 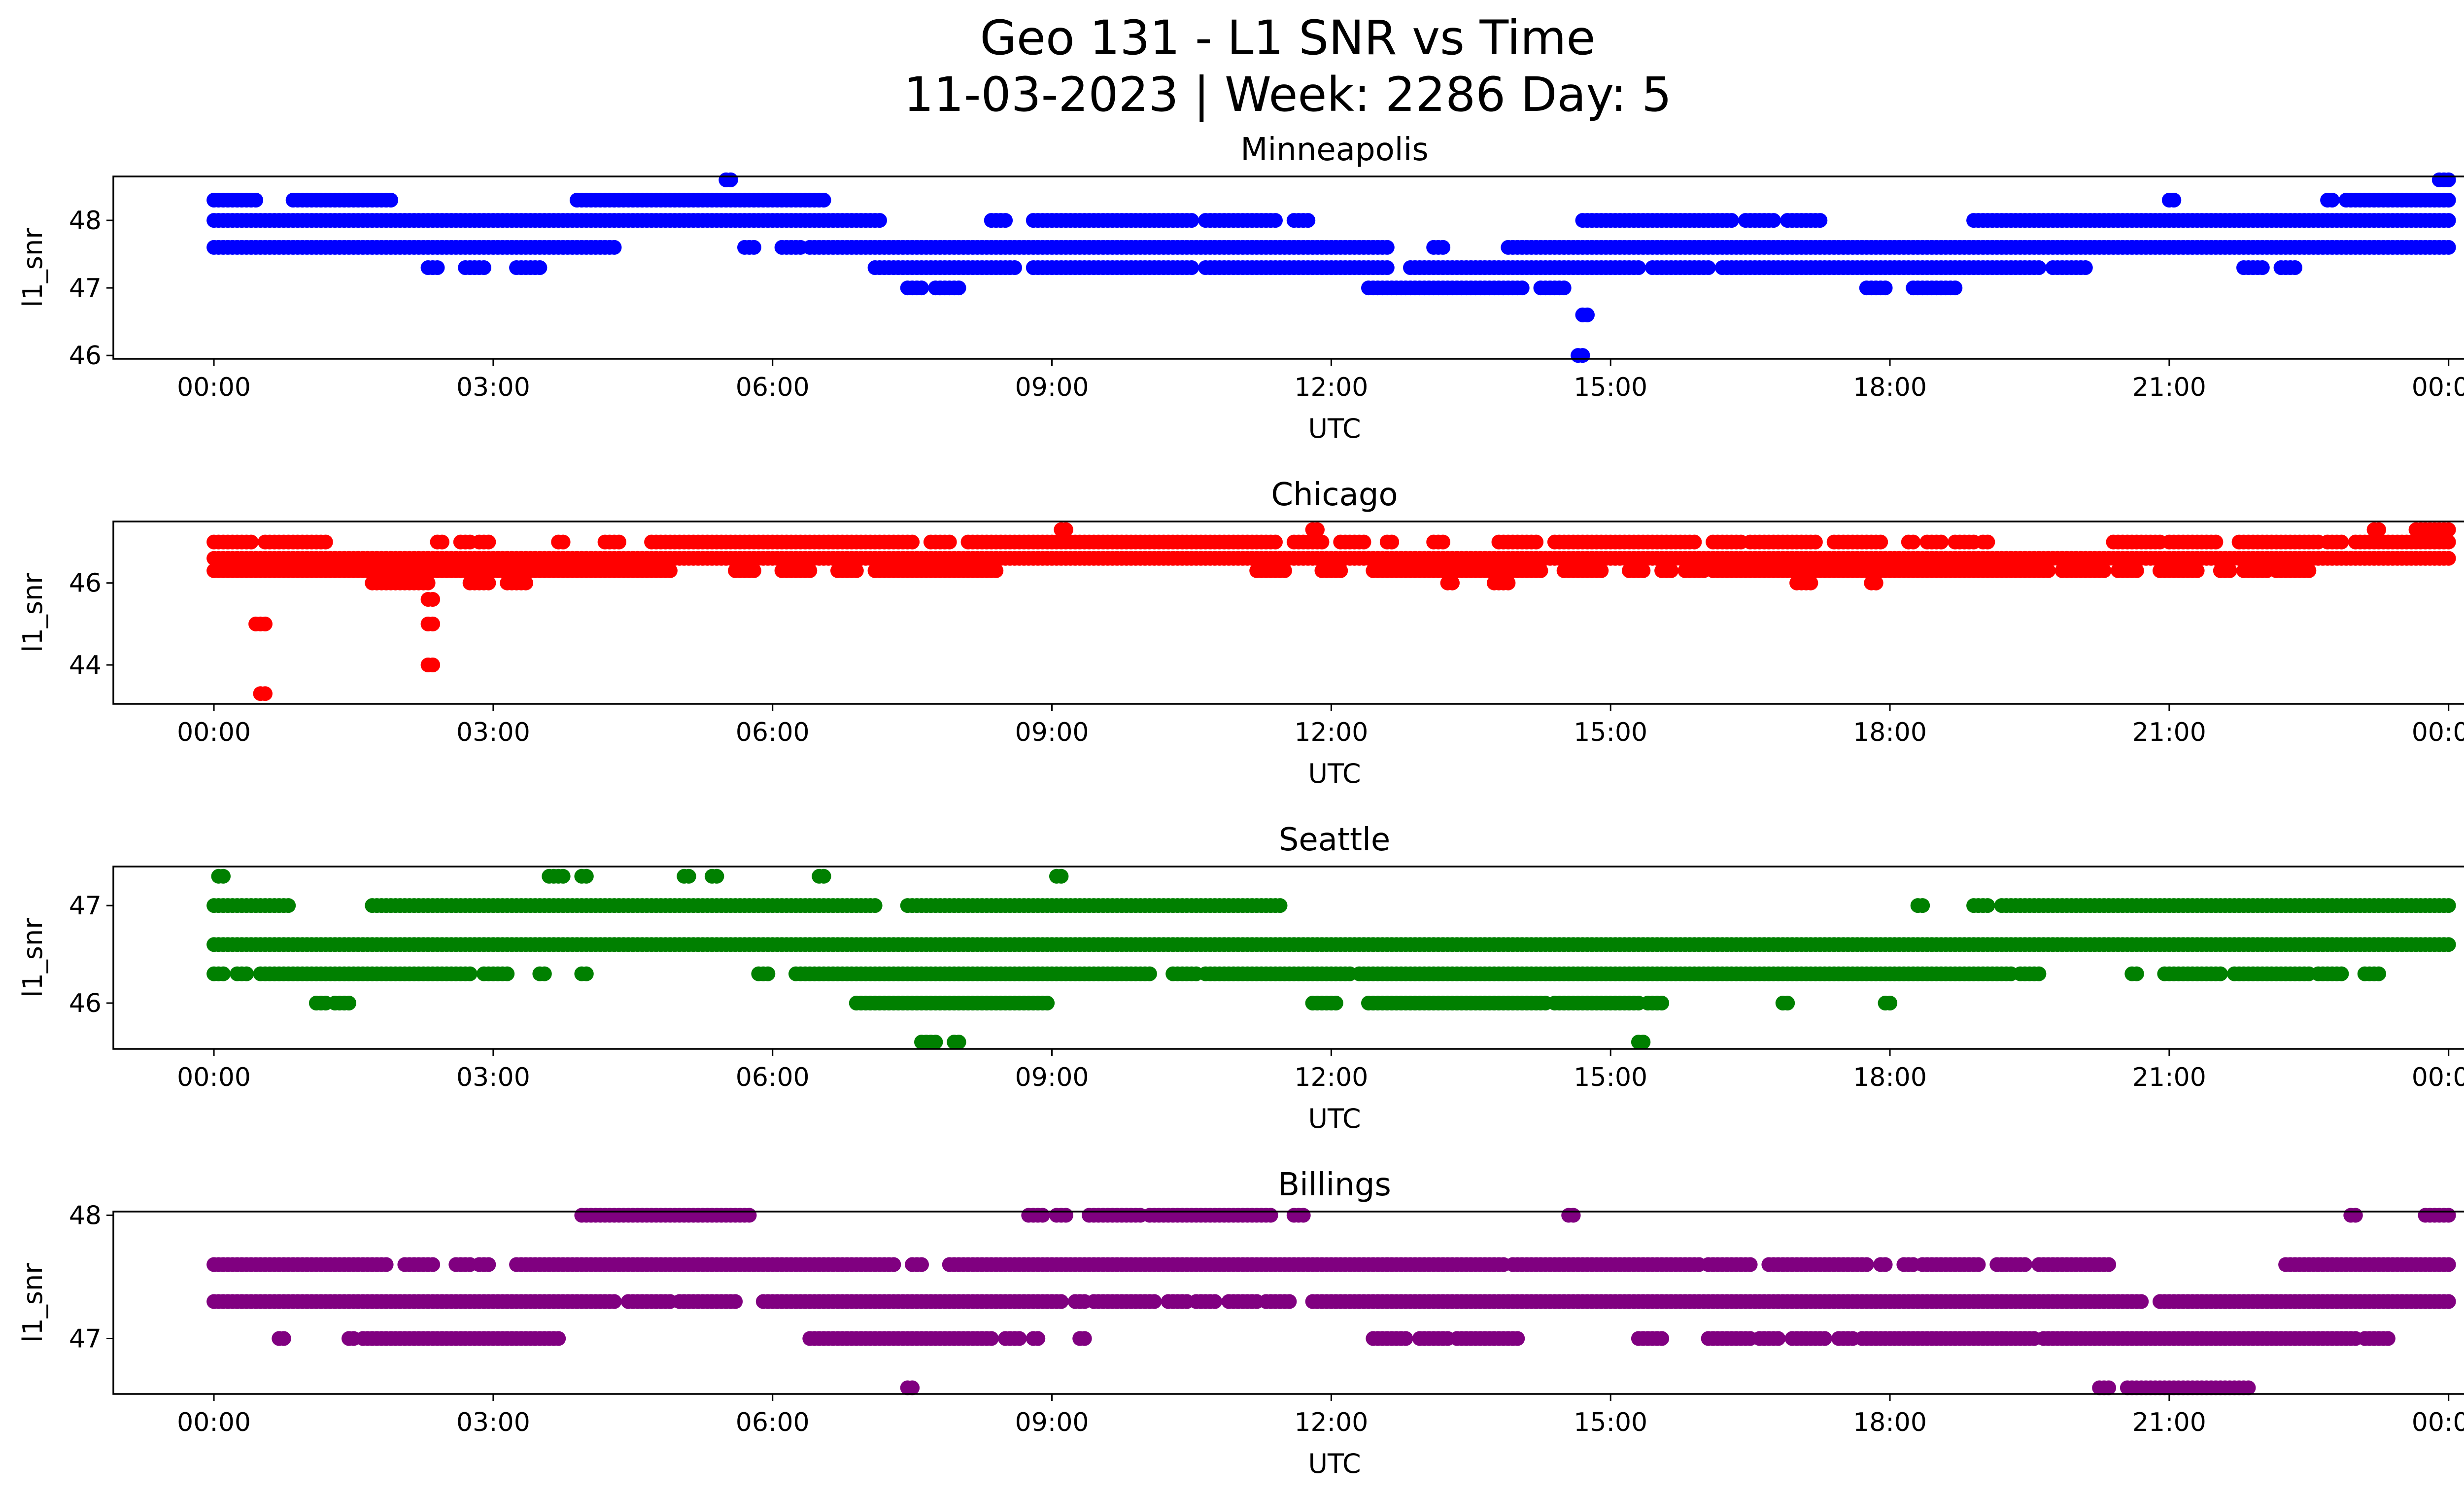 I want to click on x-tick-label: 12:00, so click(x=1331, y=387).